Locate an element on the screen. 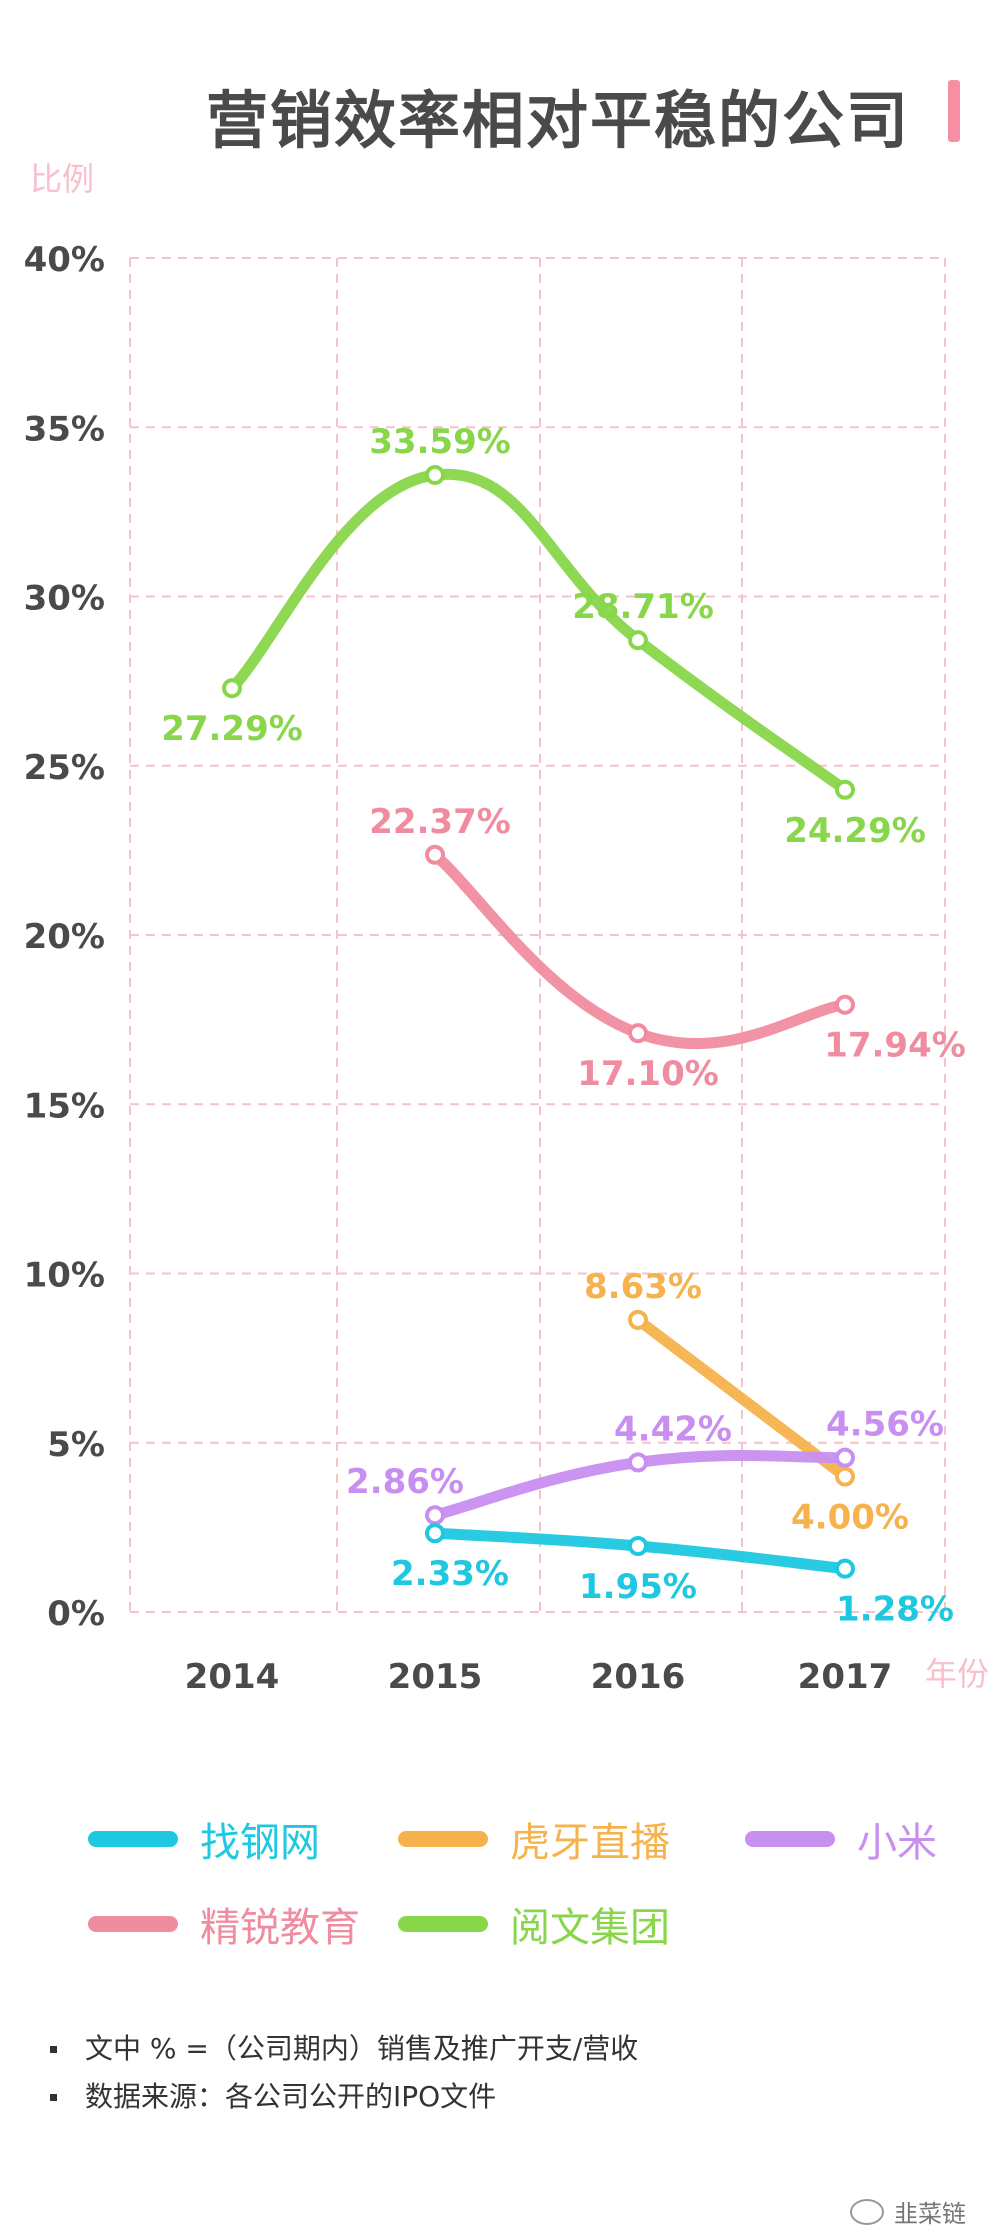  data-label: 2.86% is located at coordinates (405, 1482).